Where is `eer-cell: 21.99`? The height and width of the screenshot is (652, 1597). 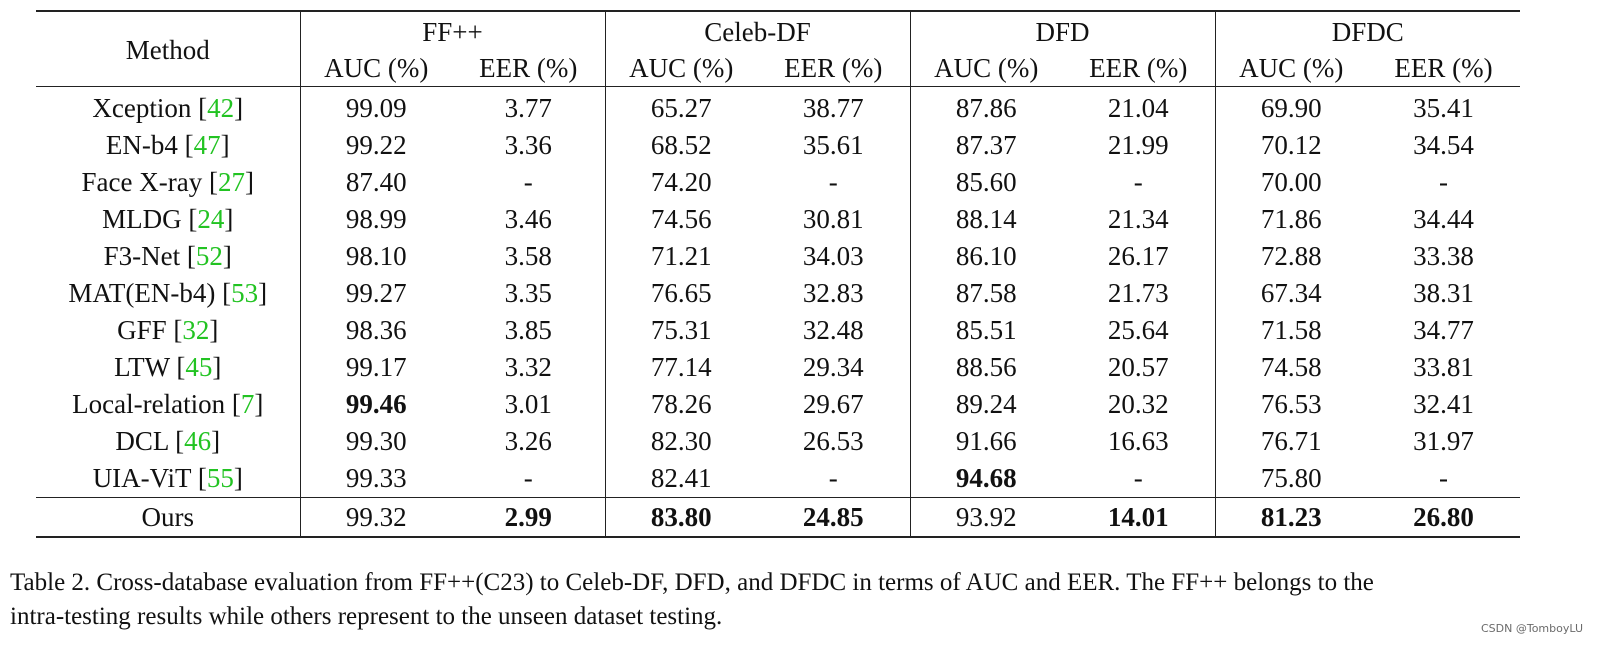
eer-cell: 21.99 is located at coordinates (1138, 145).